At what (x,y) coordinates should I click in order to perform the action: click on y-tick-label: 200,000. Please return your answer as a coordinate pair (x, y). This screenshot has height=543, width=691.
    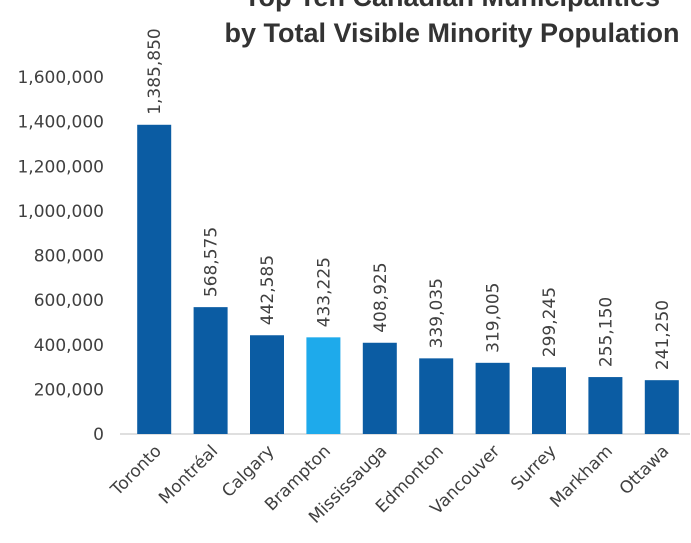
    Looking at the image, I should click on (69, 390).